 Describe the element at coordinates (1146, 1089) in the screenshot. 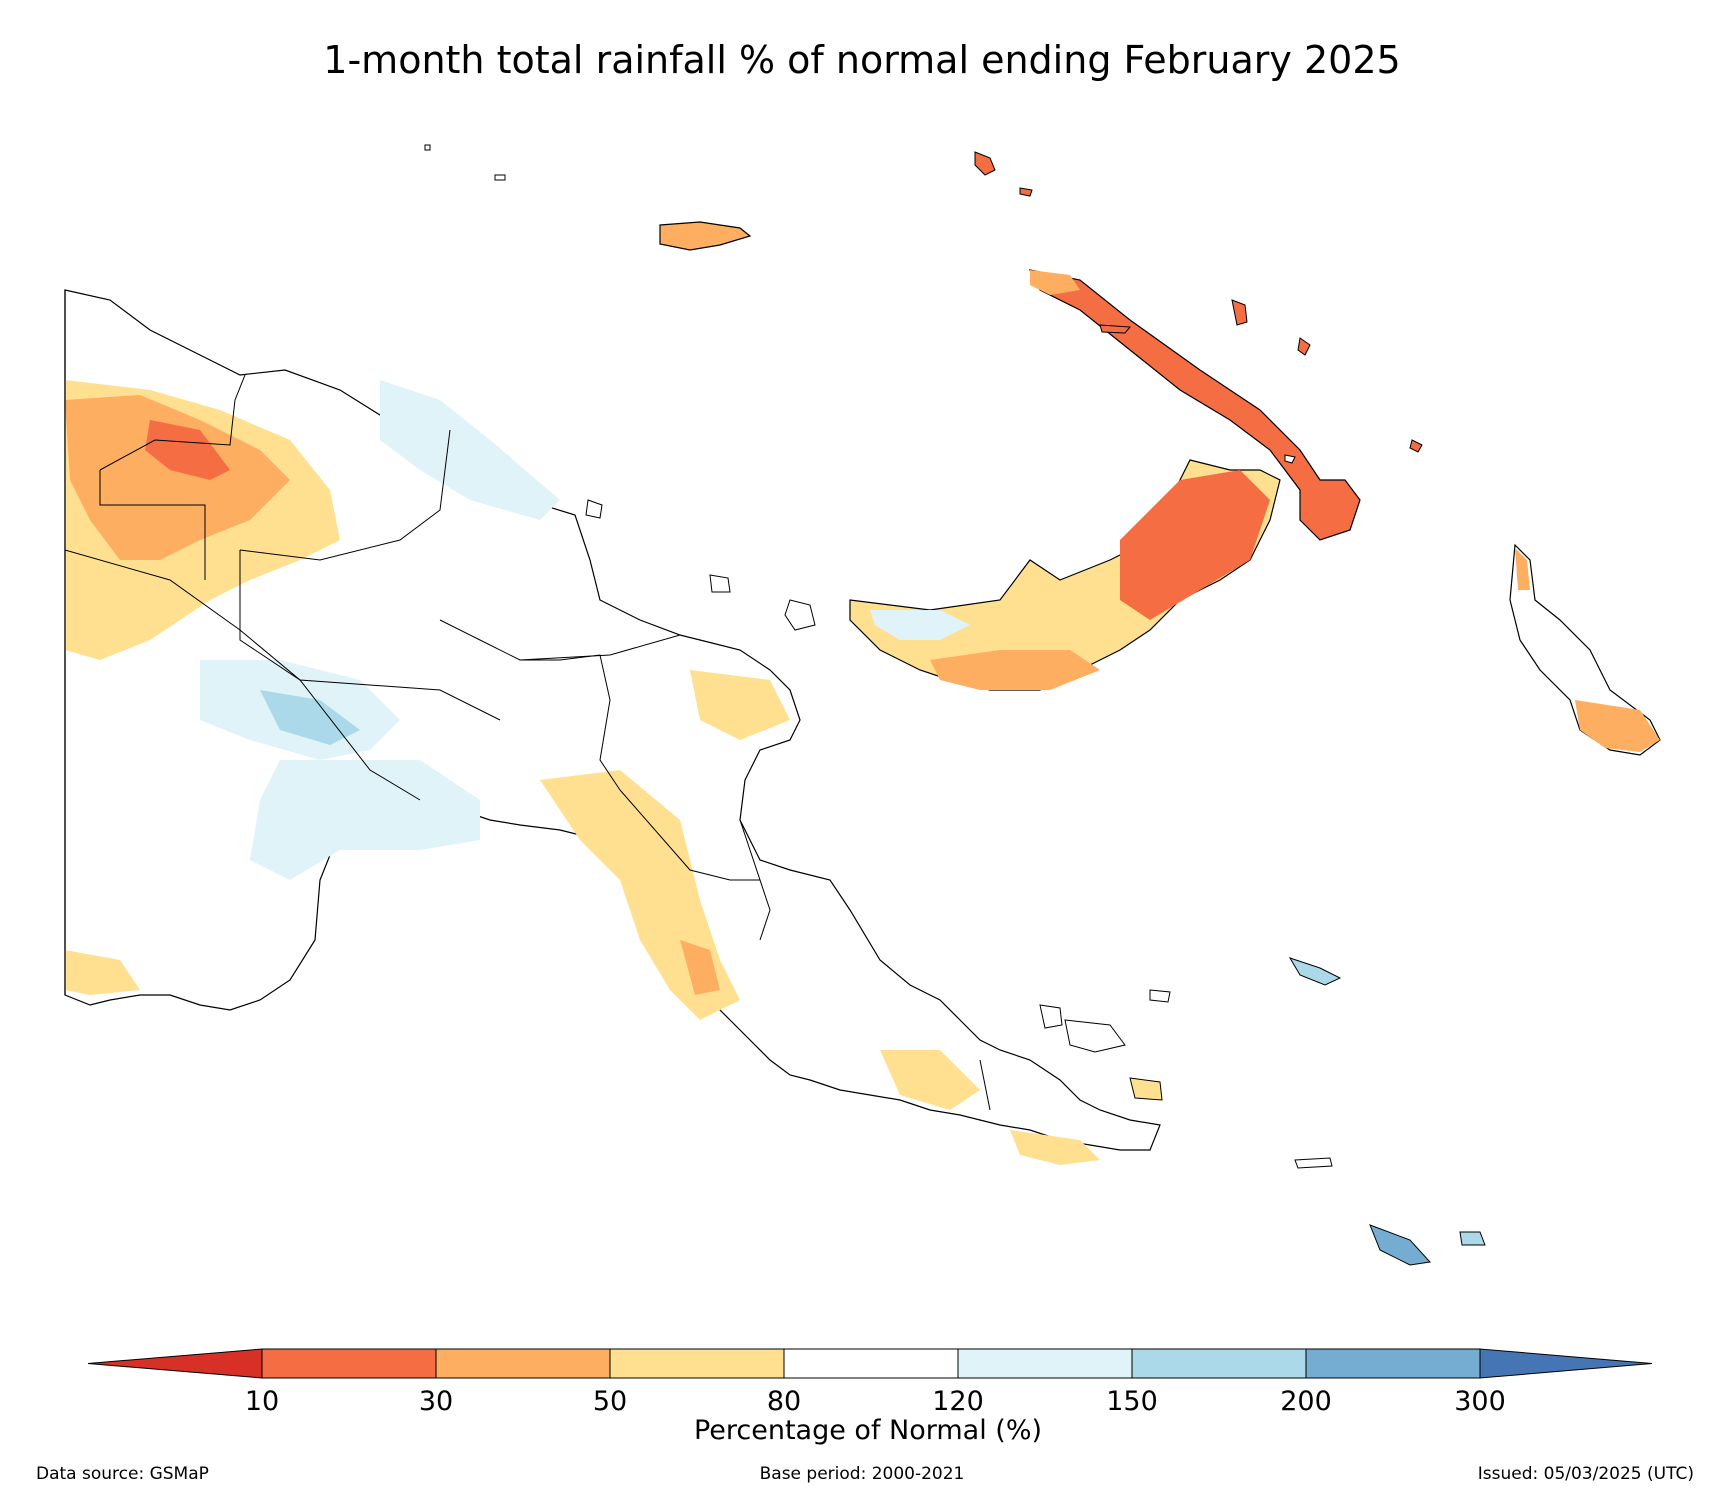

I see `island-normanby` at that location.